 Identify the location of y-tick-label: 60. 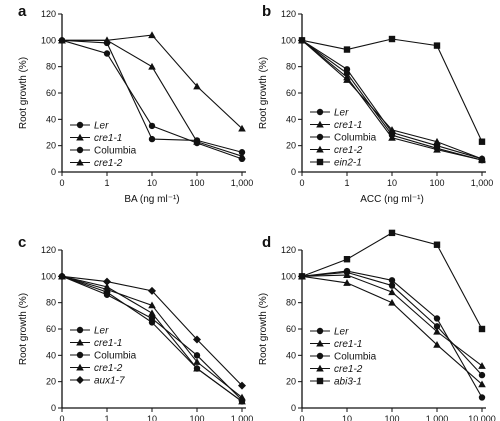
(51, 93).